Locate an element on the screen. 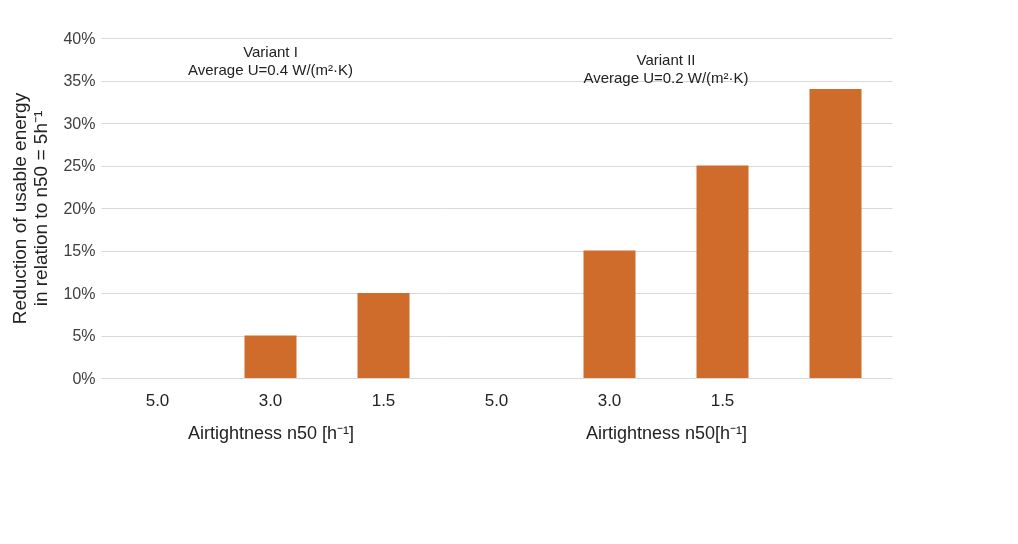 The width and height of the screenshot is (1018, 544). text: Variant II is located at coordinates (666, 59).